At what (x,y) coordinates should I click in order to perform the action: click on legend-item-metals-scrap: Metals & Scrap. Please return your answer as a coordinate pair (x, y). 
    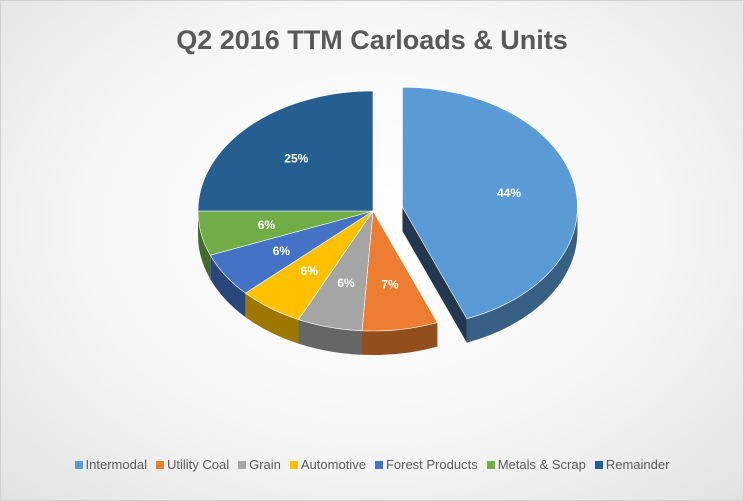
    Looking at the image, I should click on (536, 464).